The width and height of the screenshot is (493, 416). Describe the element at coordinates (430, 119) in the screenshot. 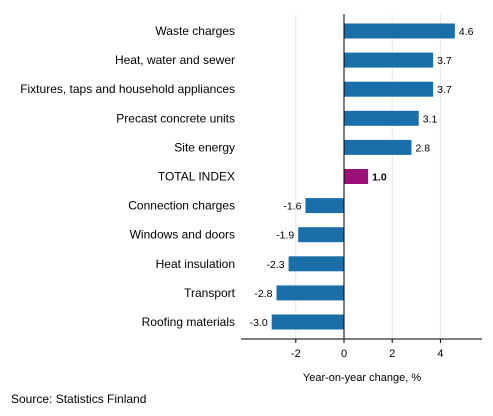

I see `value-label-3: 3.1` at that location.